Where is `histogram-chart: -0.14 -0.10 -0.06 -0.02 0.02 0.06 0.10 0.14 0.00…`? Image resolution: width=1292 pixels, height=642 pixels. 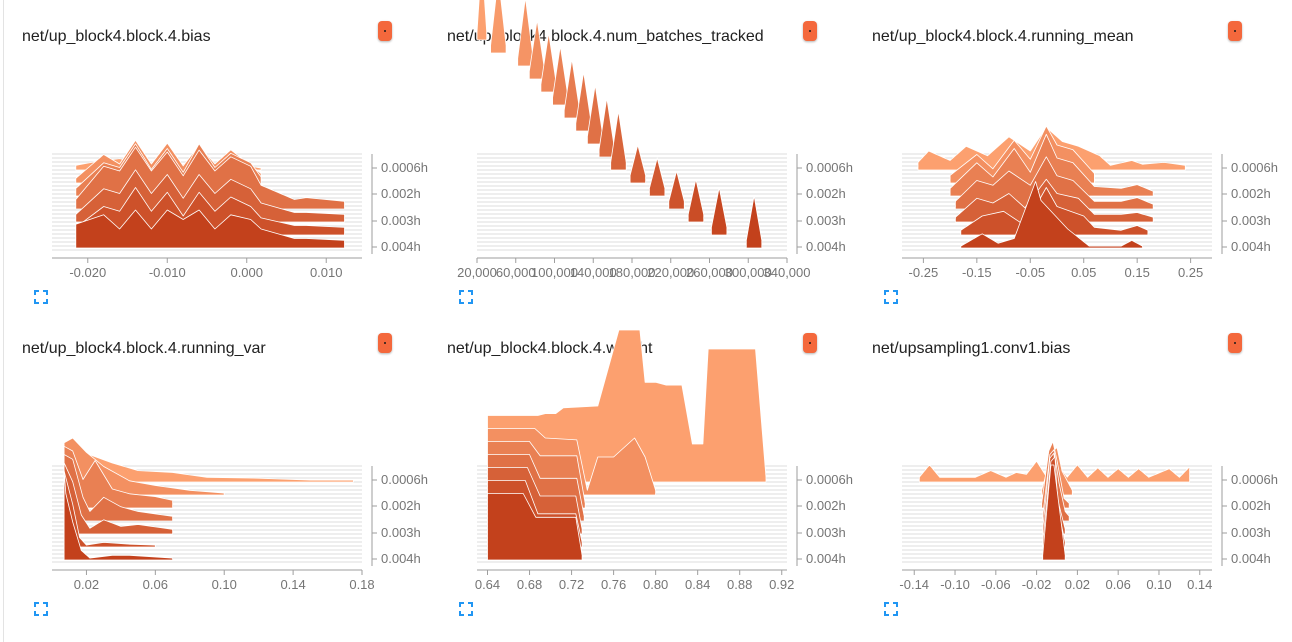 histogram-chart: -0.14 -0.10 -0.06 -0.02 0.02 0.06 0.10 0.14 0.00… is located at coordinates (1088, 516).